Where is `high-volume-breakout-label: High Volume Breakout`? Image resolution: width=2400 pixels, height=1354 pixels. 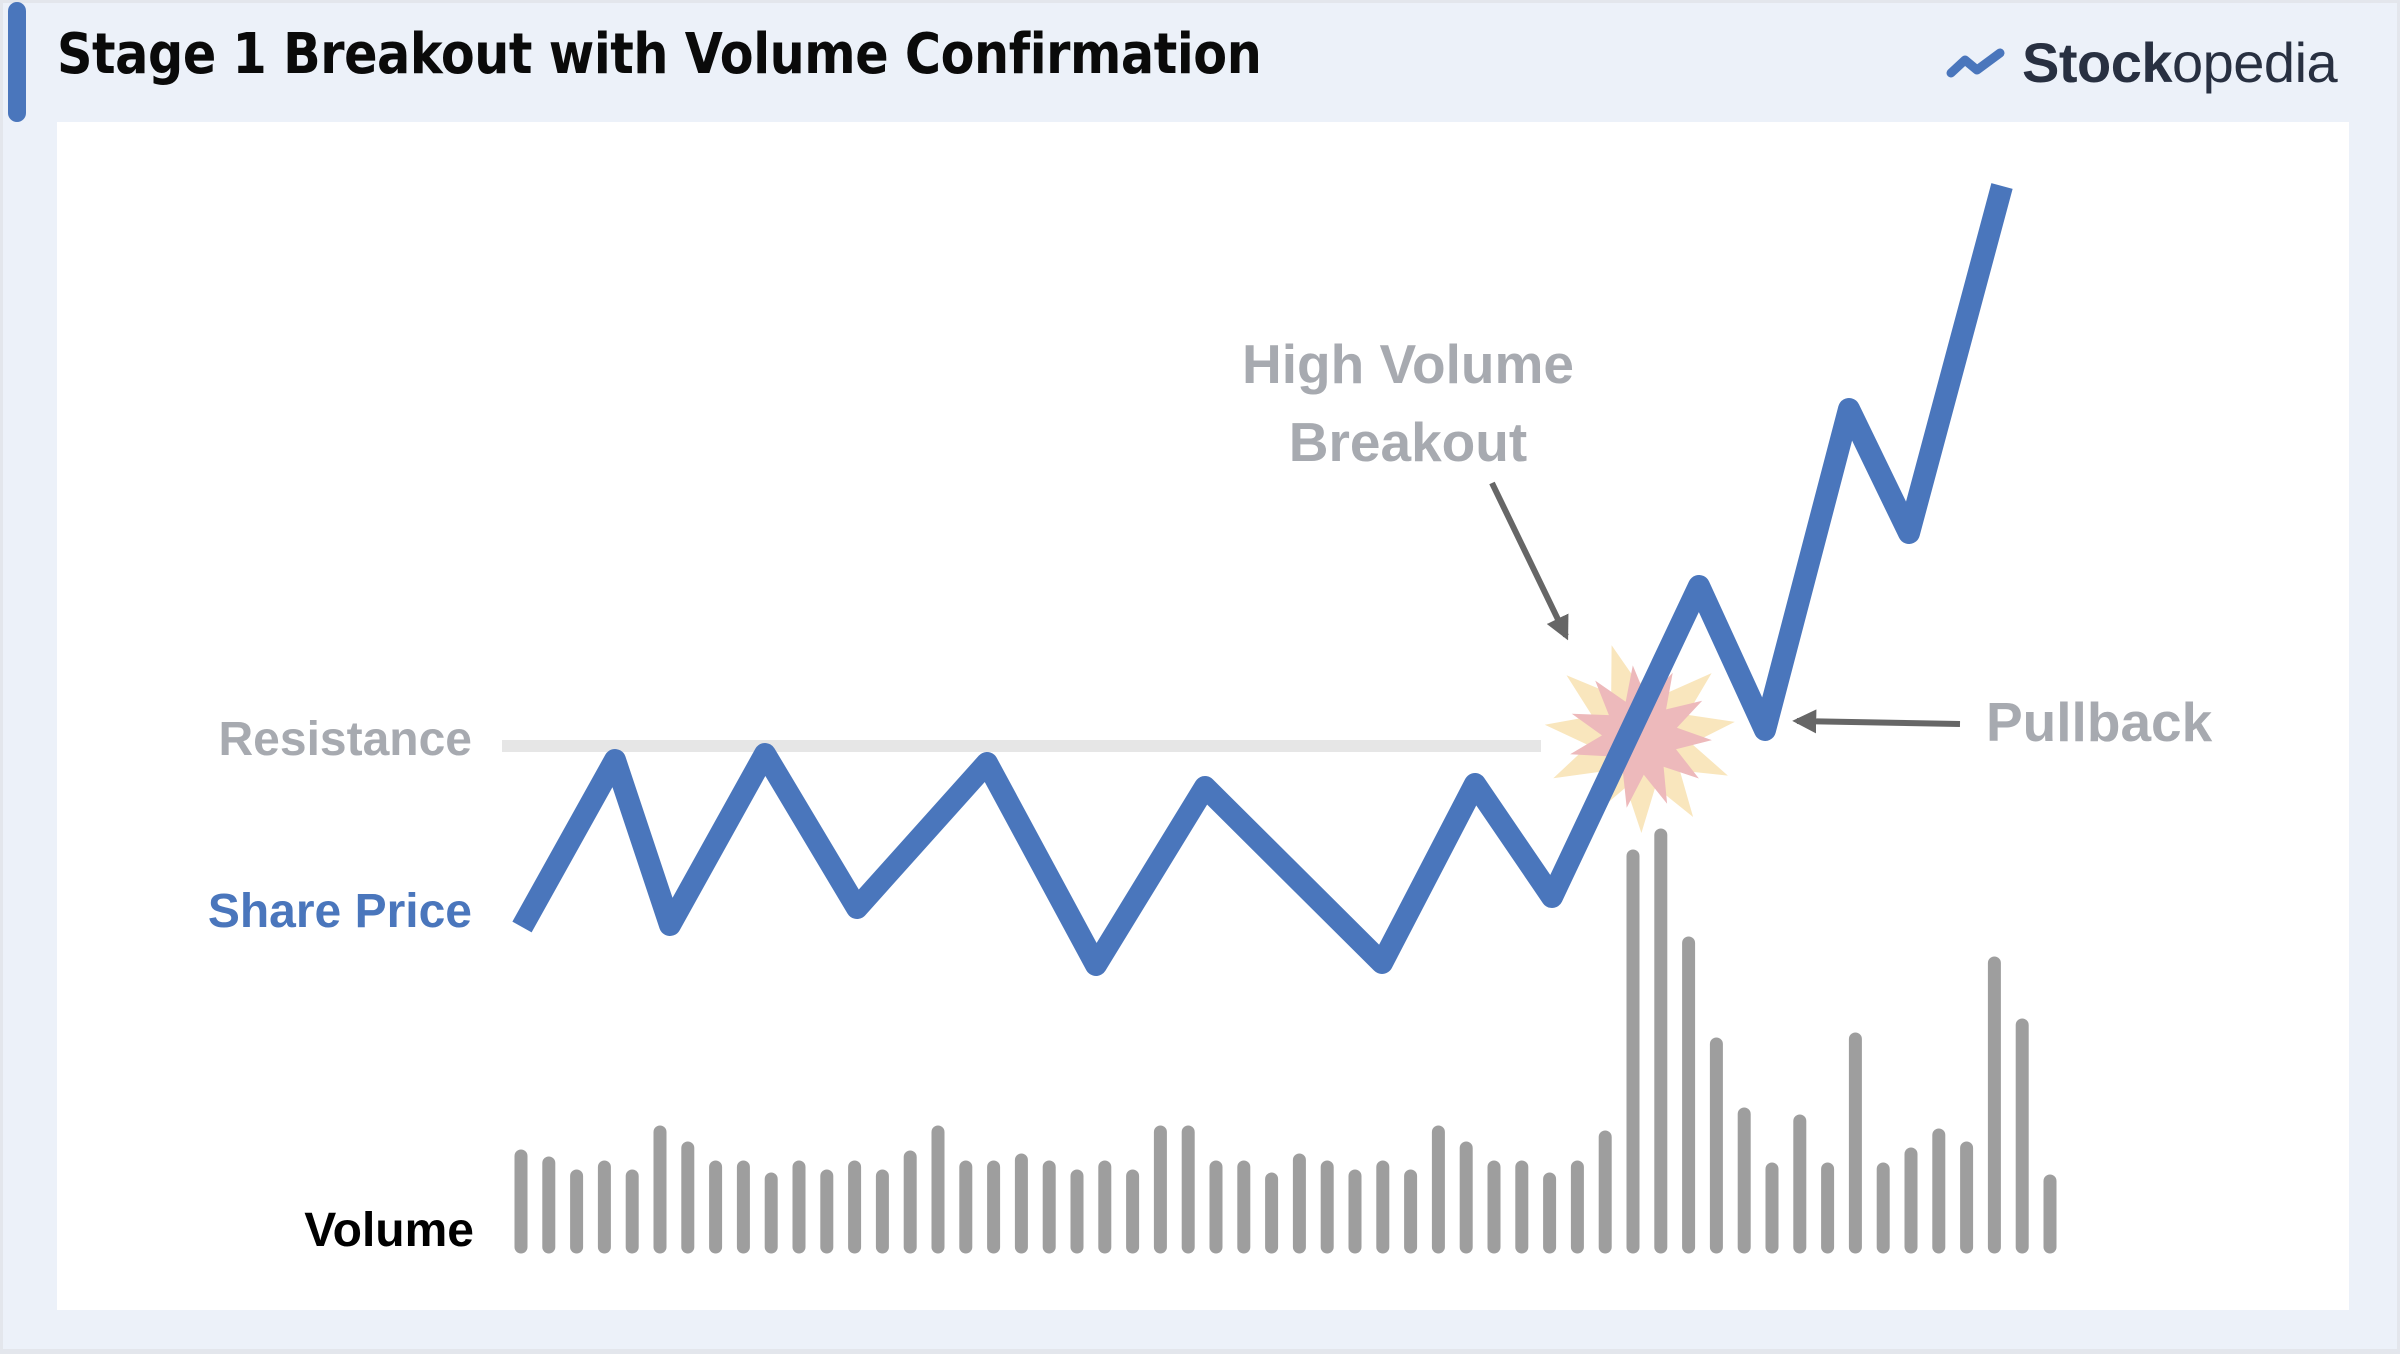
high-volume-breakout-label: High Volume Breakout is located at coordinates (1408, 403).